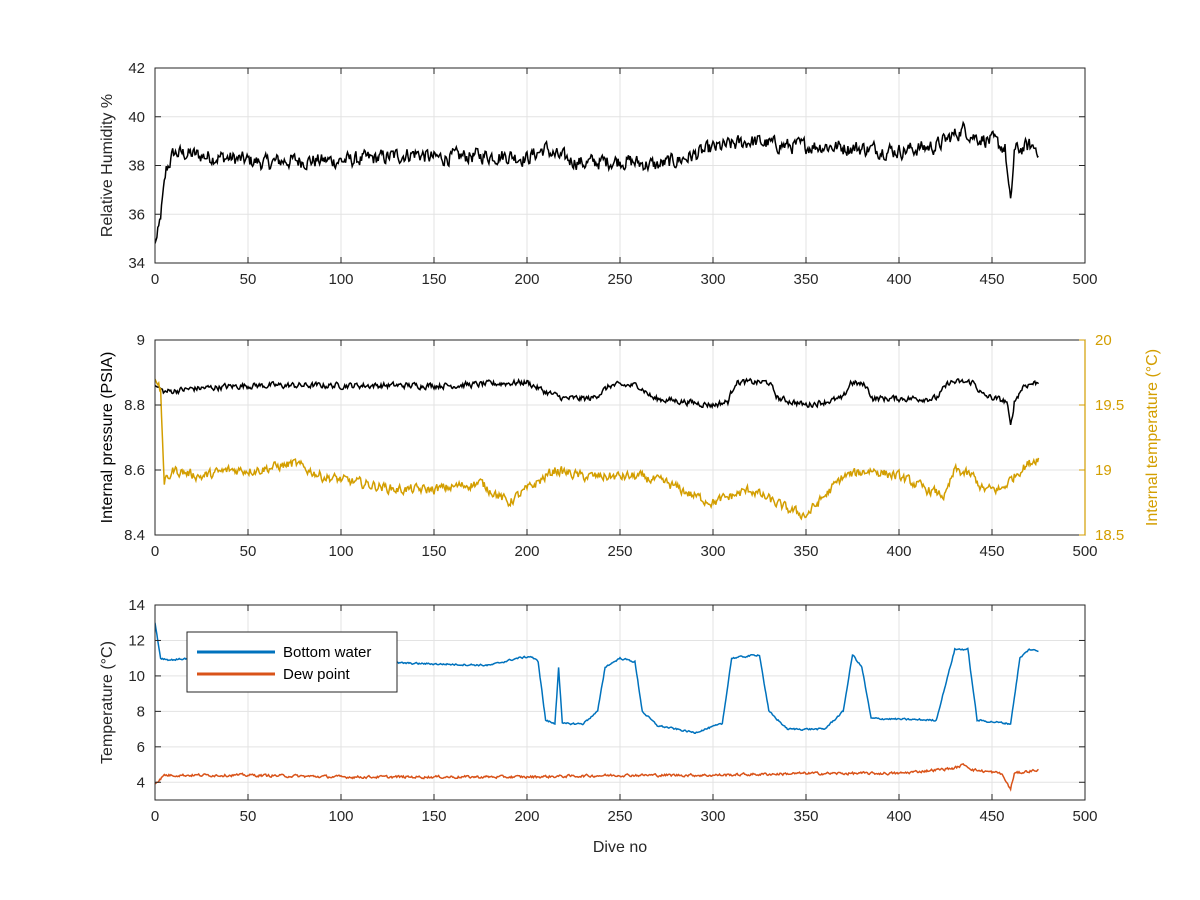  What do you see at coordinates (107, 702) in the screenshot?
I see `y-axis-label: Temperature (°C)` at bounding box center [107, 702].